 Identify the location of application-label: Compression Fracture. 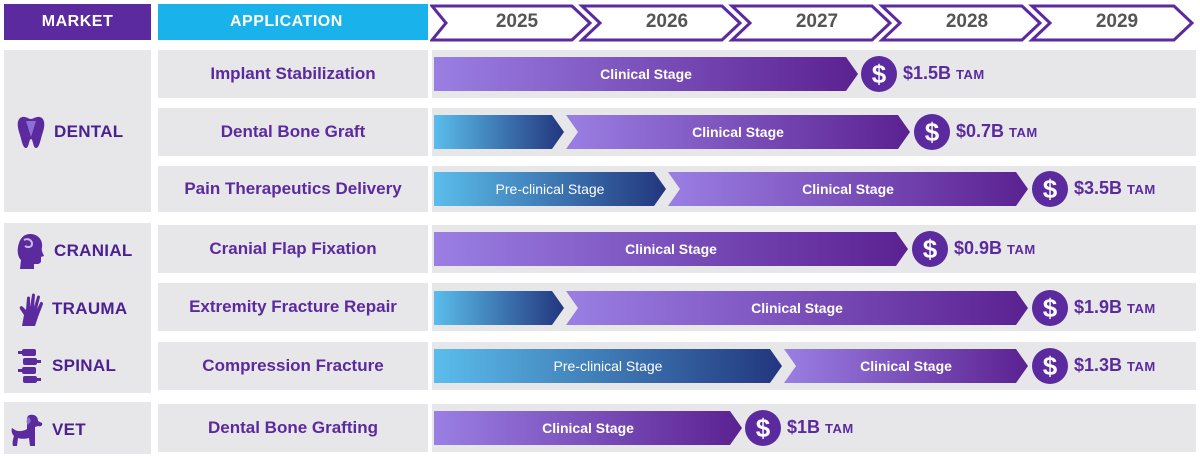
(293, 365).